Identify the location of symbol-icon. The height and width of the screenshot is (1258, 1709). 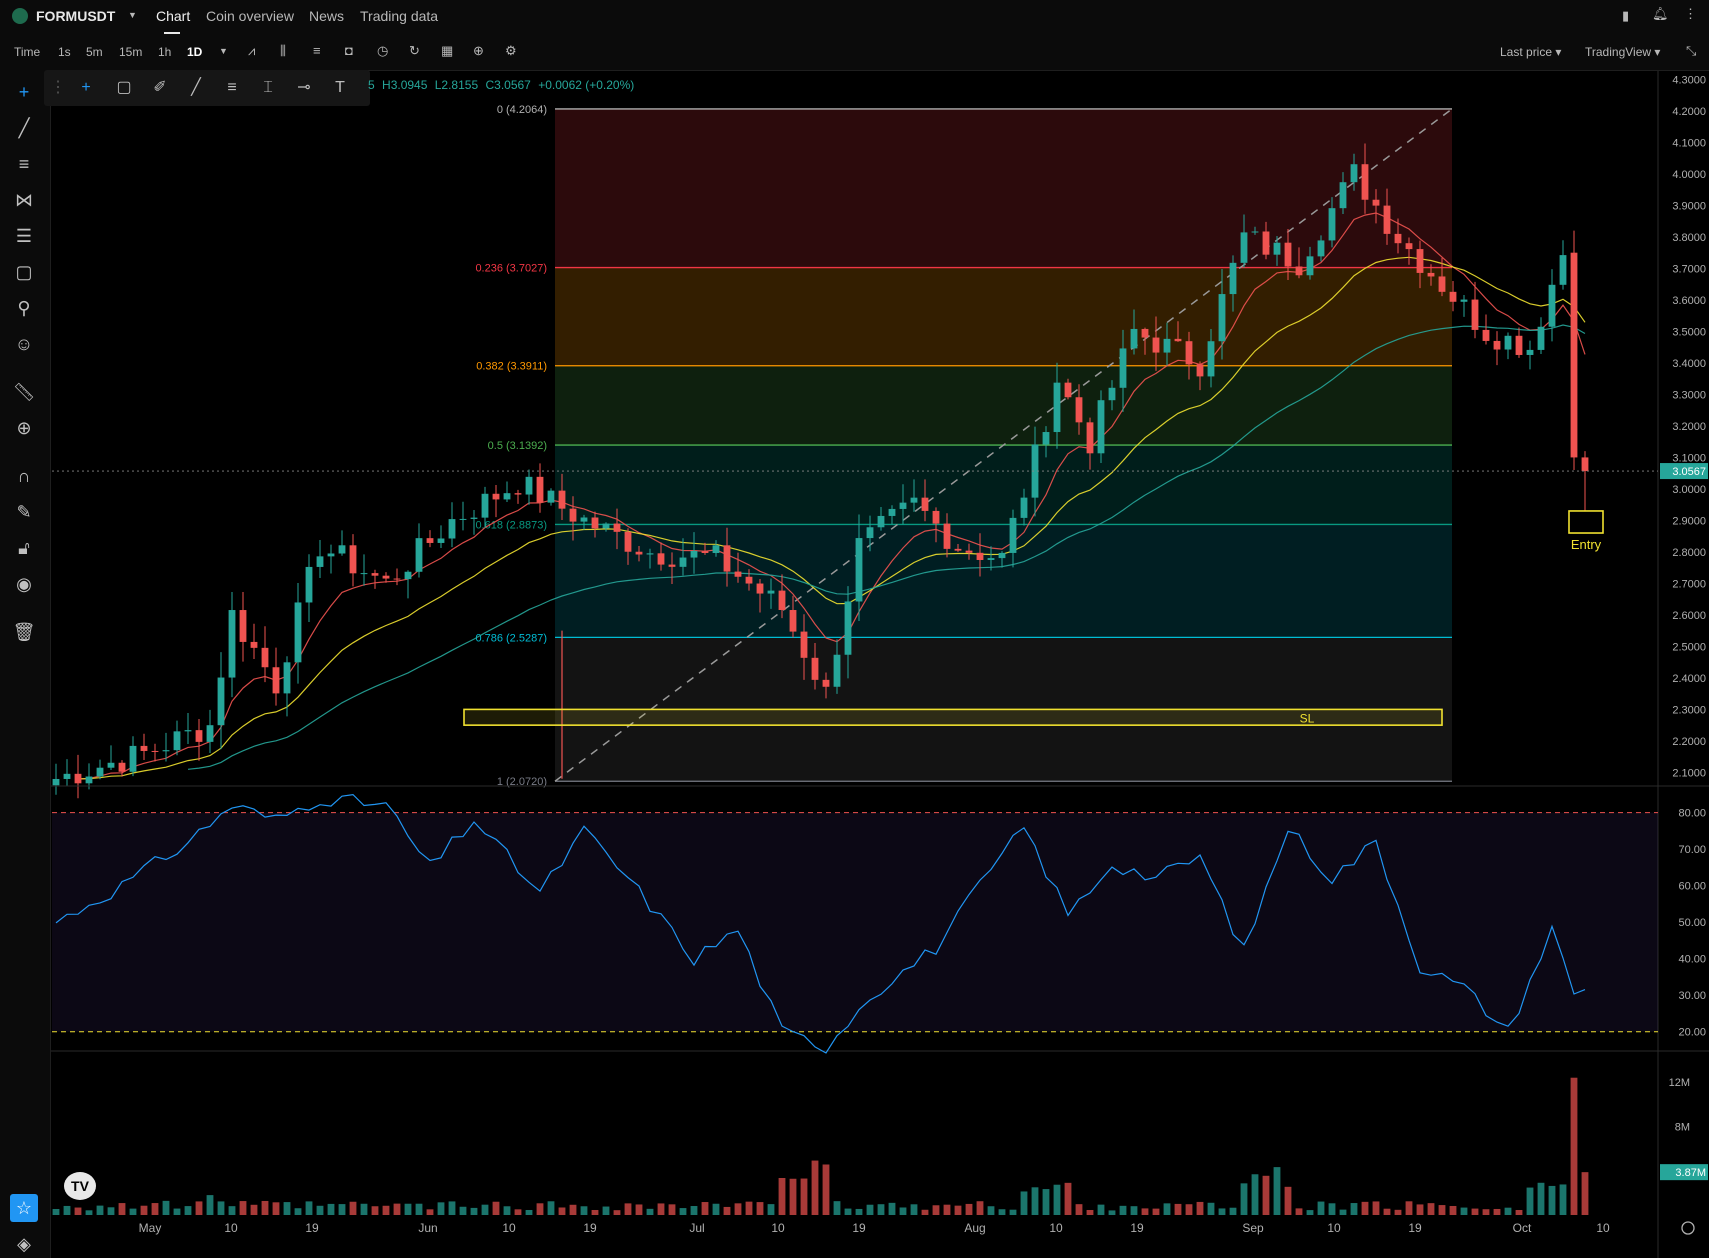
(20, 16).